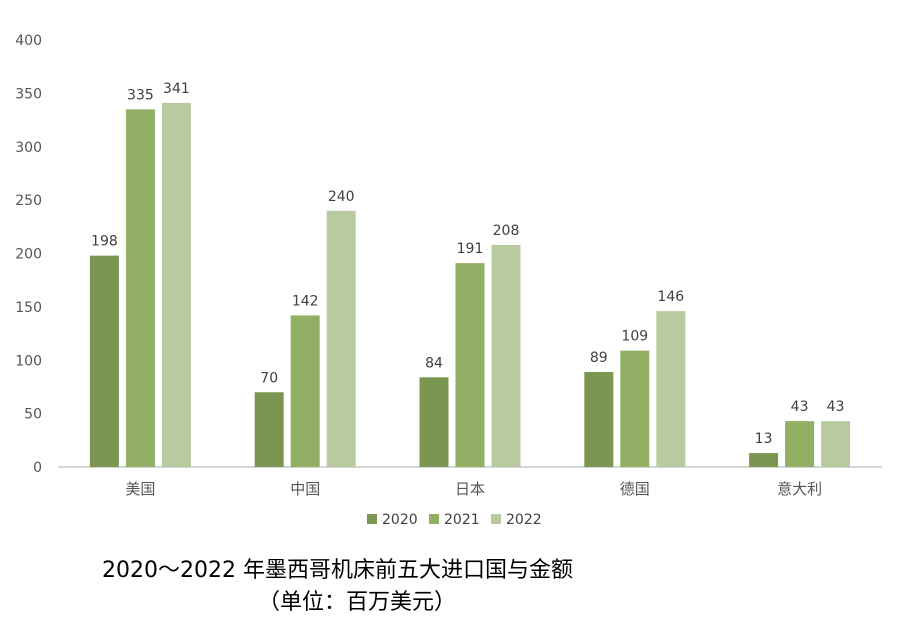 This screenshot has width=917, height=620. I want to click on y-tick-label: 0, so click(37, 468).